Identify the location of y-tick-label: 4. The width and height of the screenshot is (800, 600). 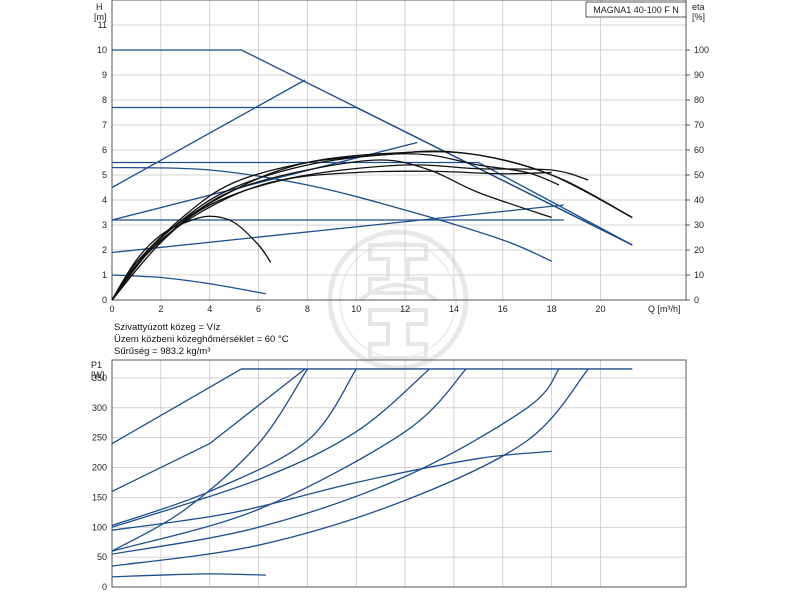
(104, 200).